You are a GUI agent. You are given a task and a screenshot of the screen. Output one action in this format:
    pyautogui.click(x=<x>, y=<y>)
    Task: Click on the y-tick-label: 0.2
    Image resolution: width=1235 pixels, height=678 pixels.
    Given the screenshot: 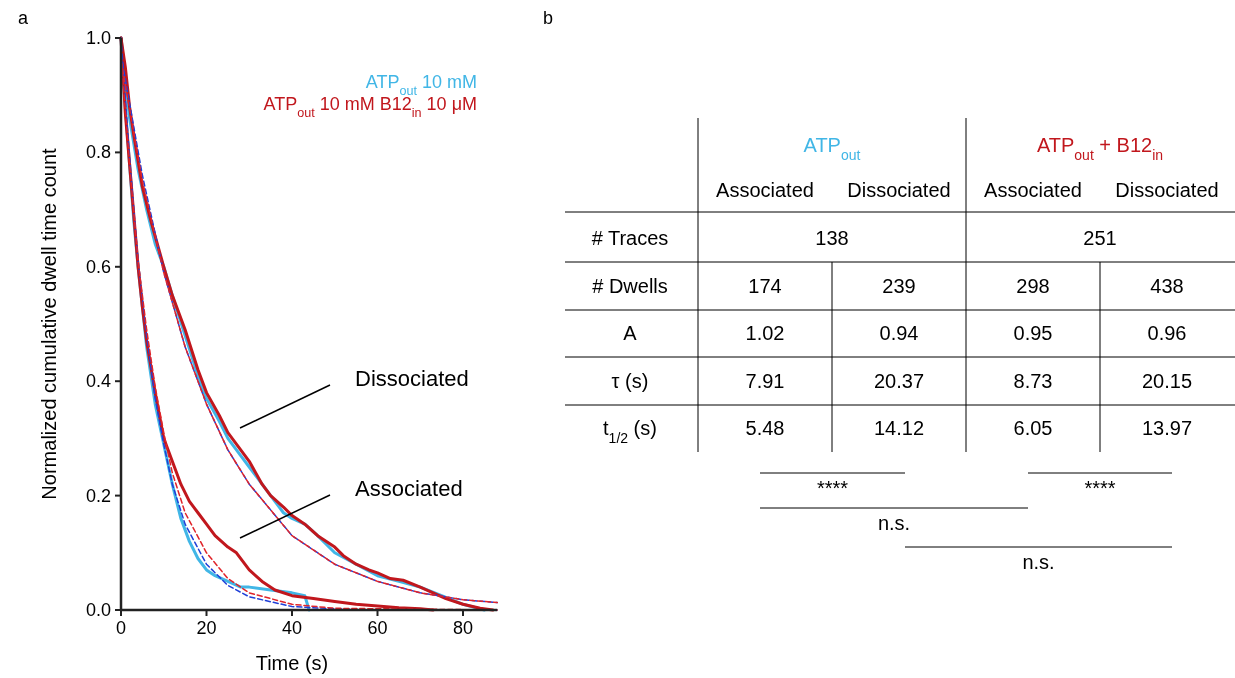 What is the action you would take?
    pyautogui.click(x=98, y=495)
    